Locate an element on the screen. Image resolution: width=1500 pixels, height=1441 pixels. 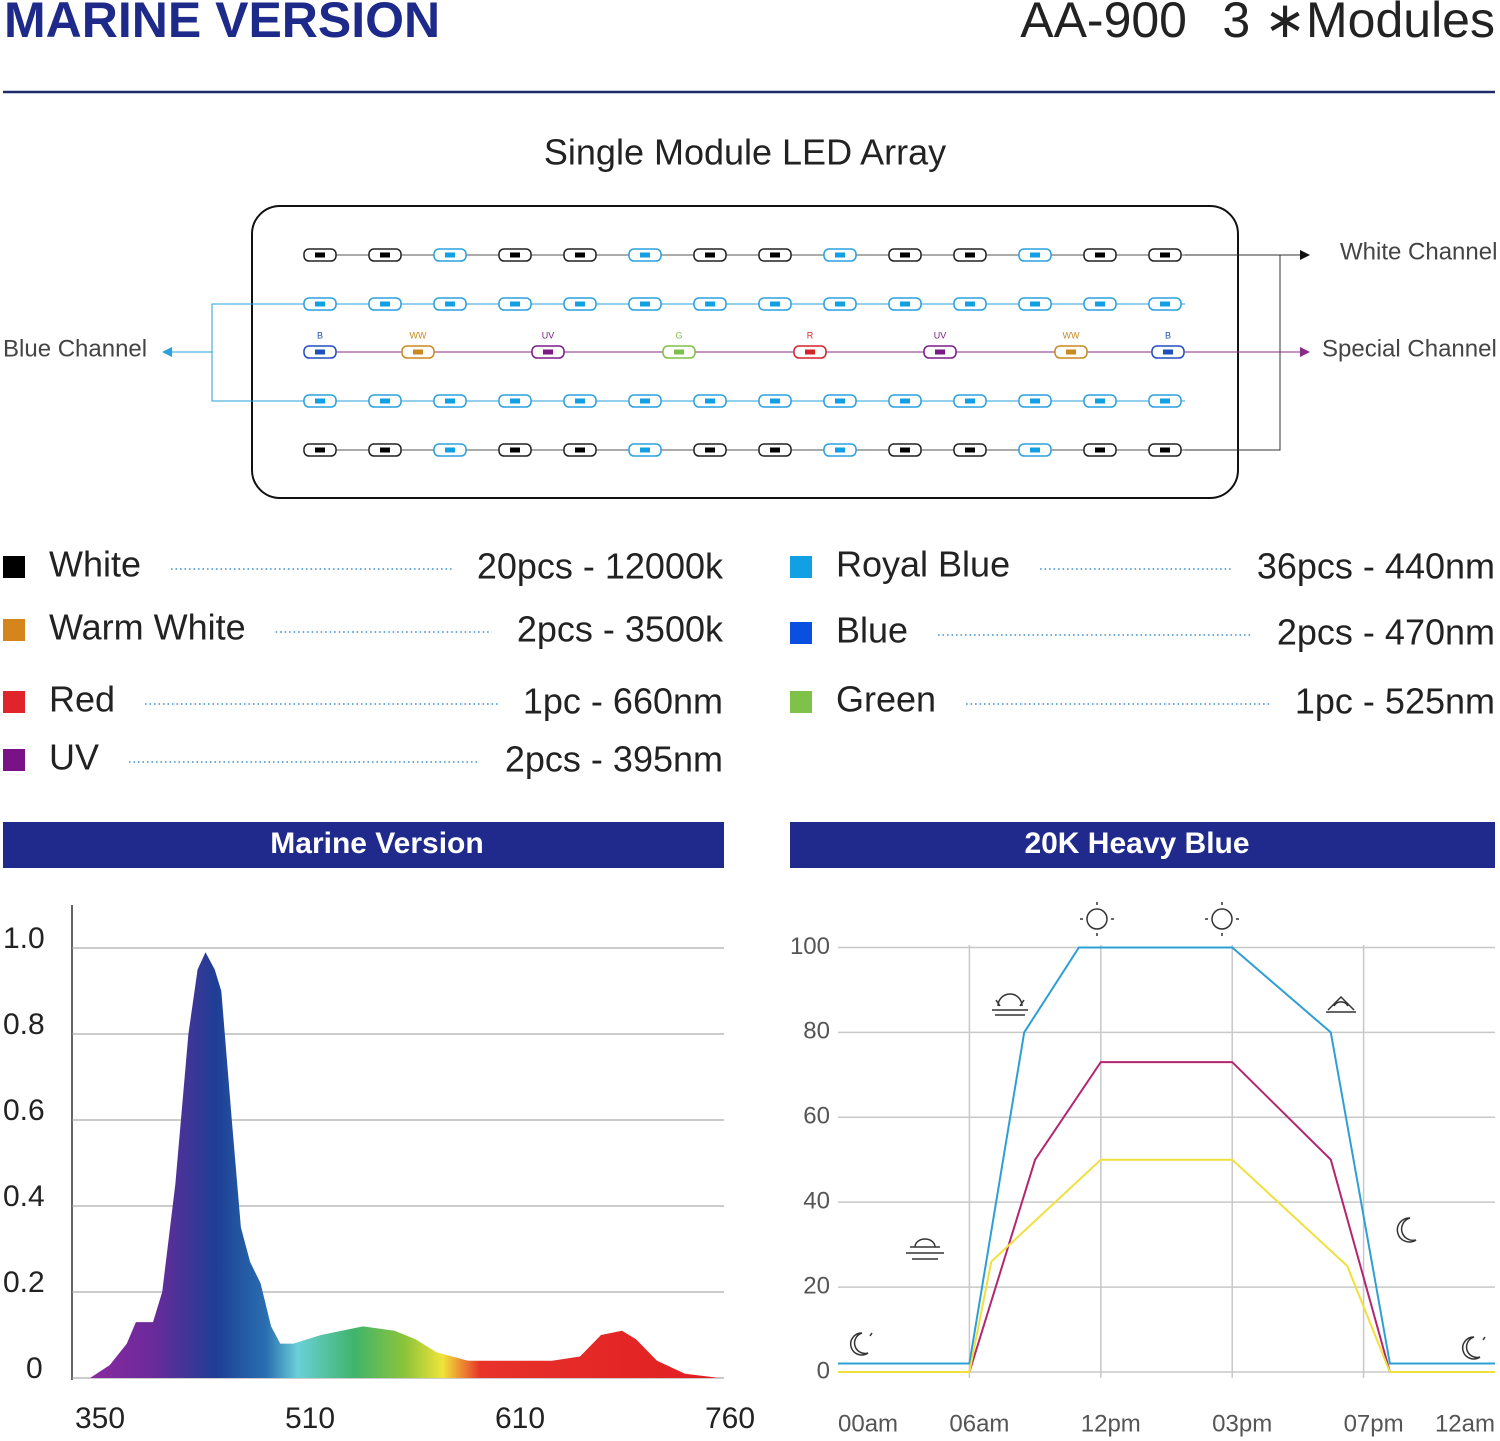
x-tick-label: 12am is located at coordinates (1465, 1423).